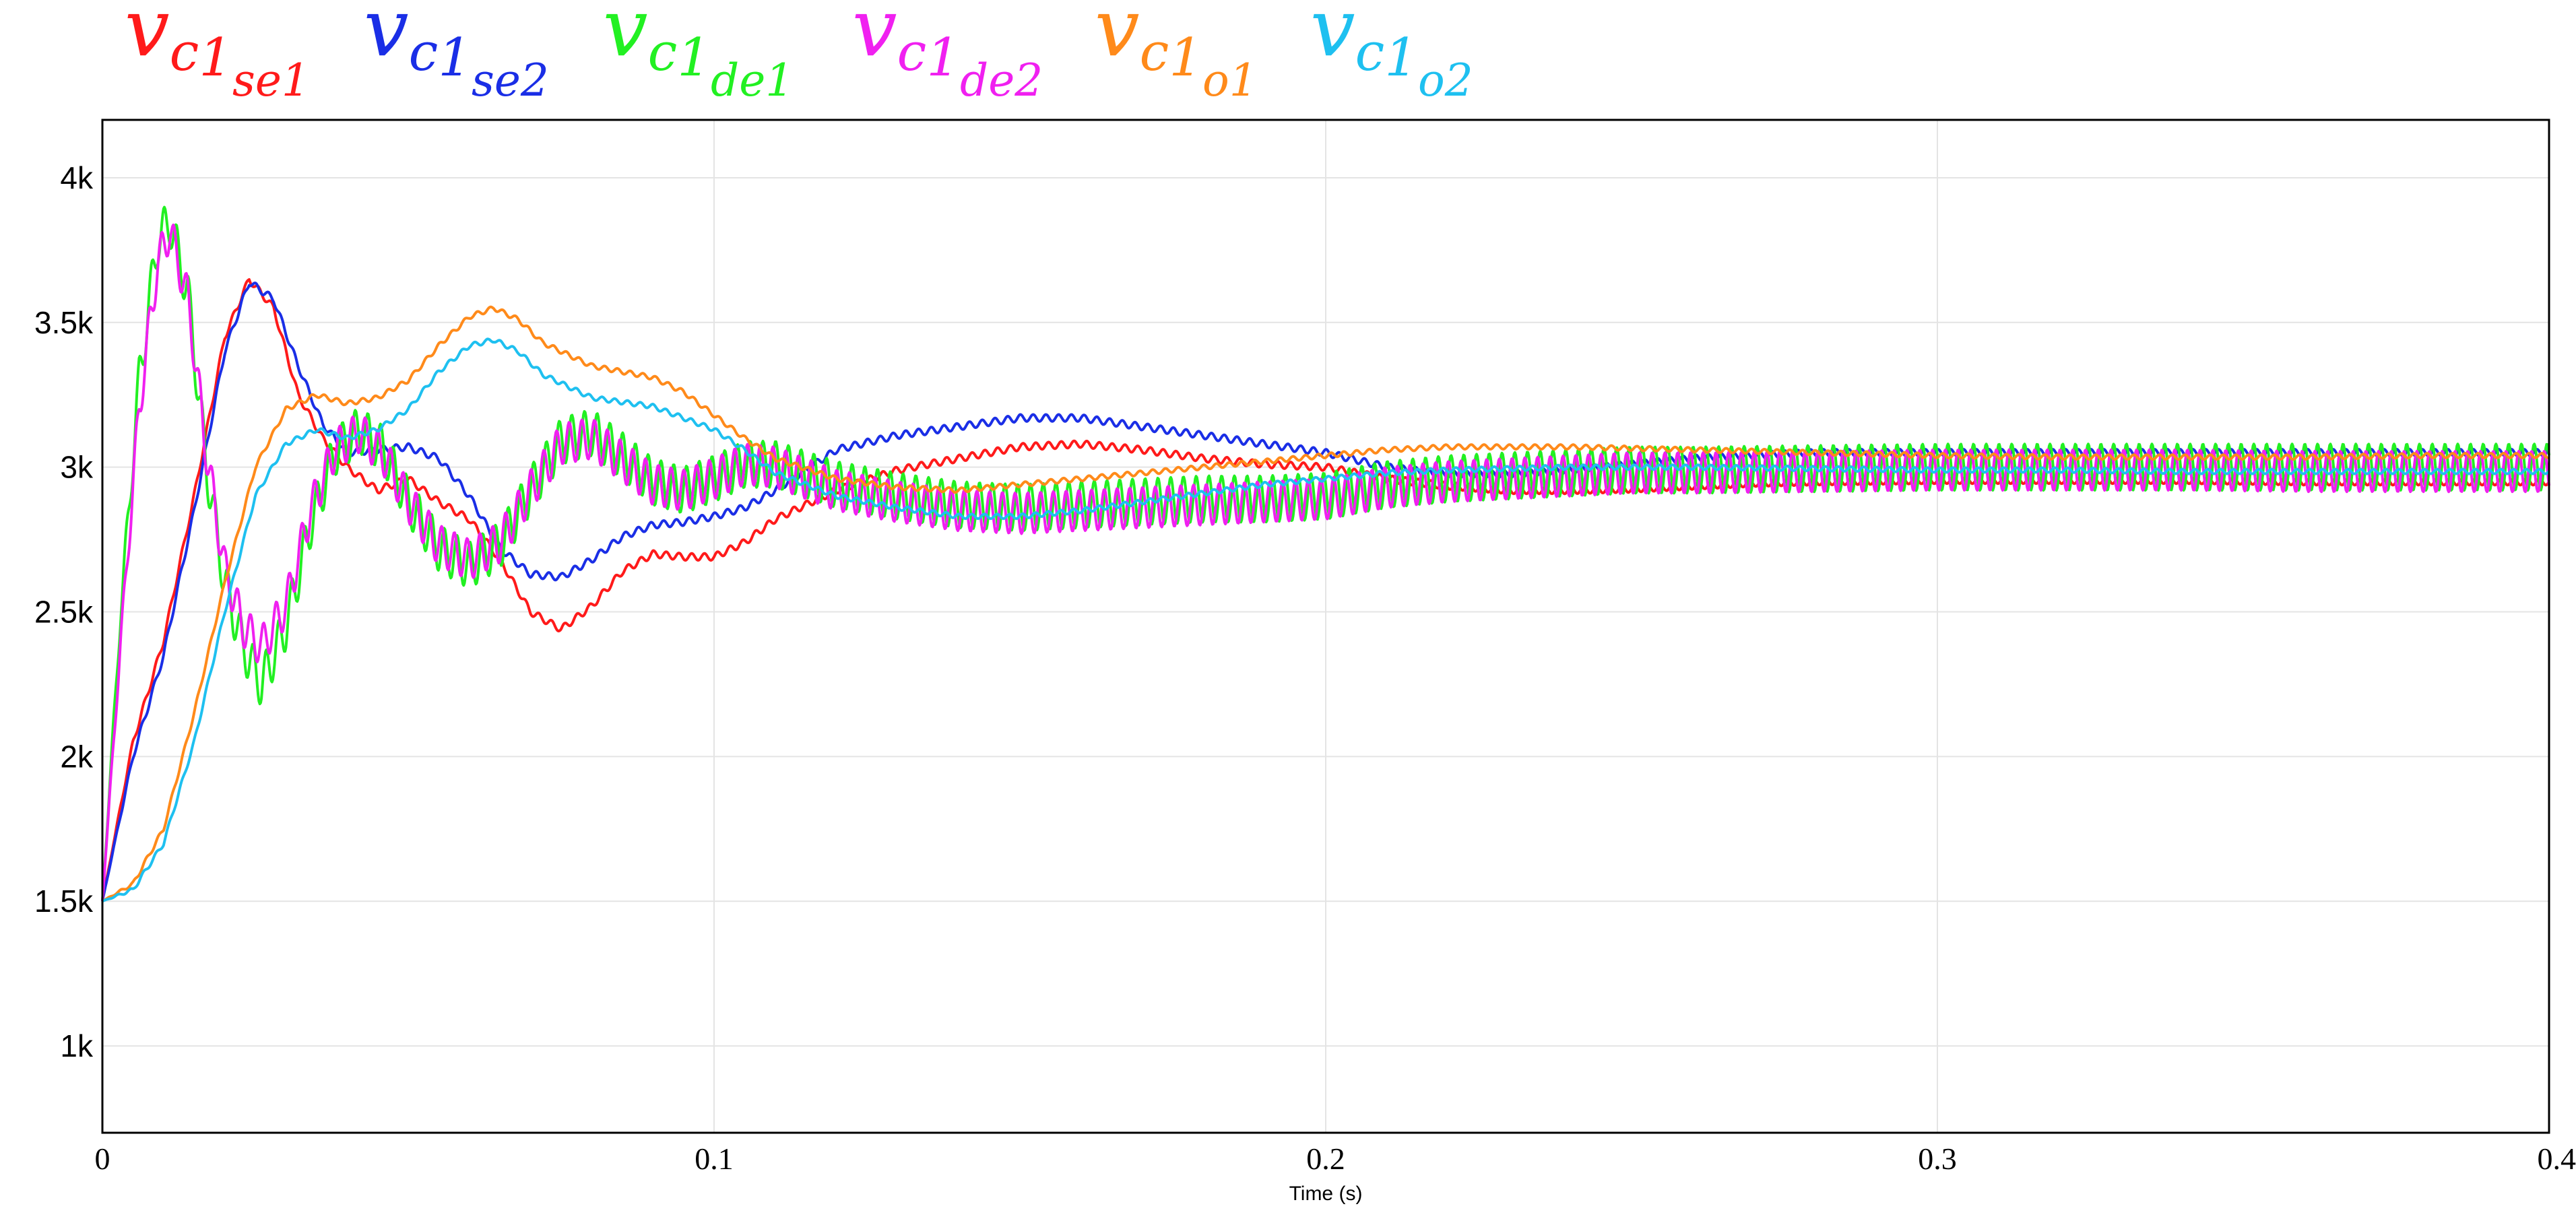 This screenshot has width=2576, height=1223. I want to click on legend-subscript-name: se1, so click(271, 81).